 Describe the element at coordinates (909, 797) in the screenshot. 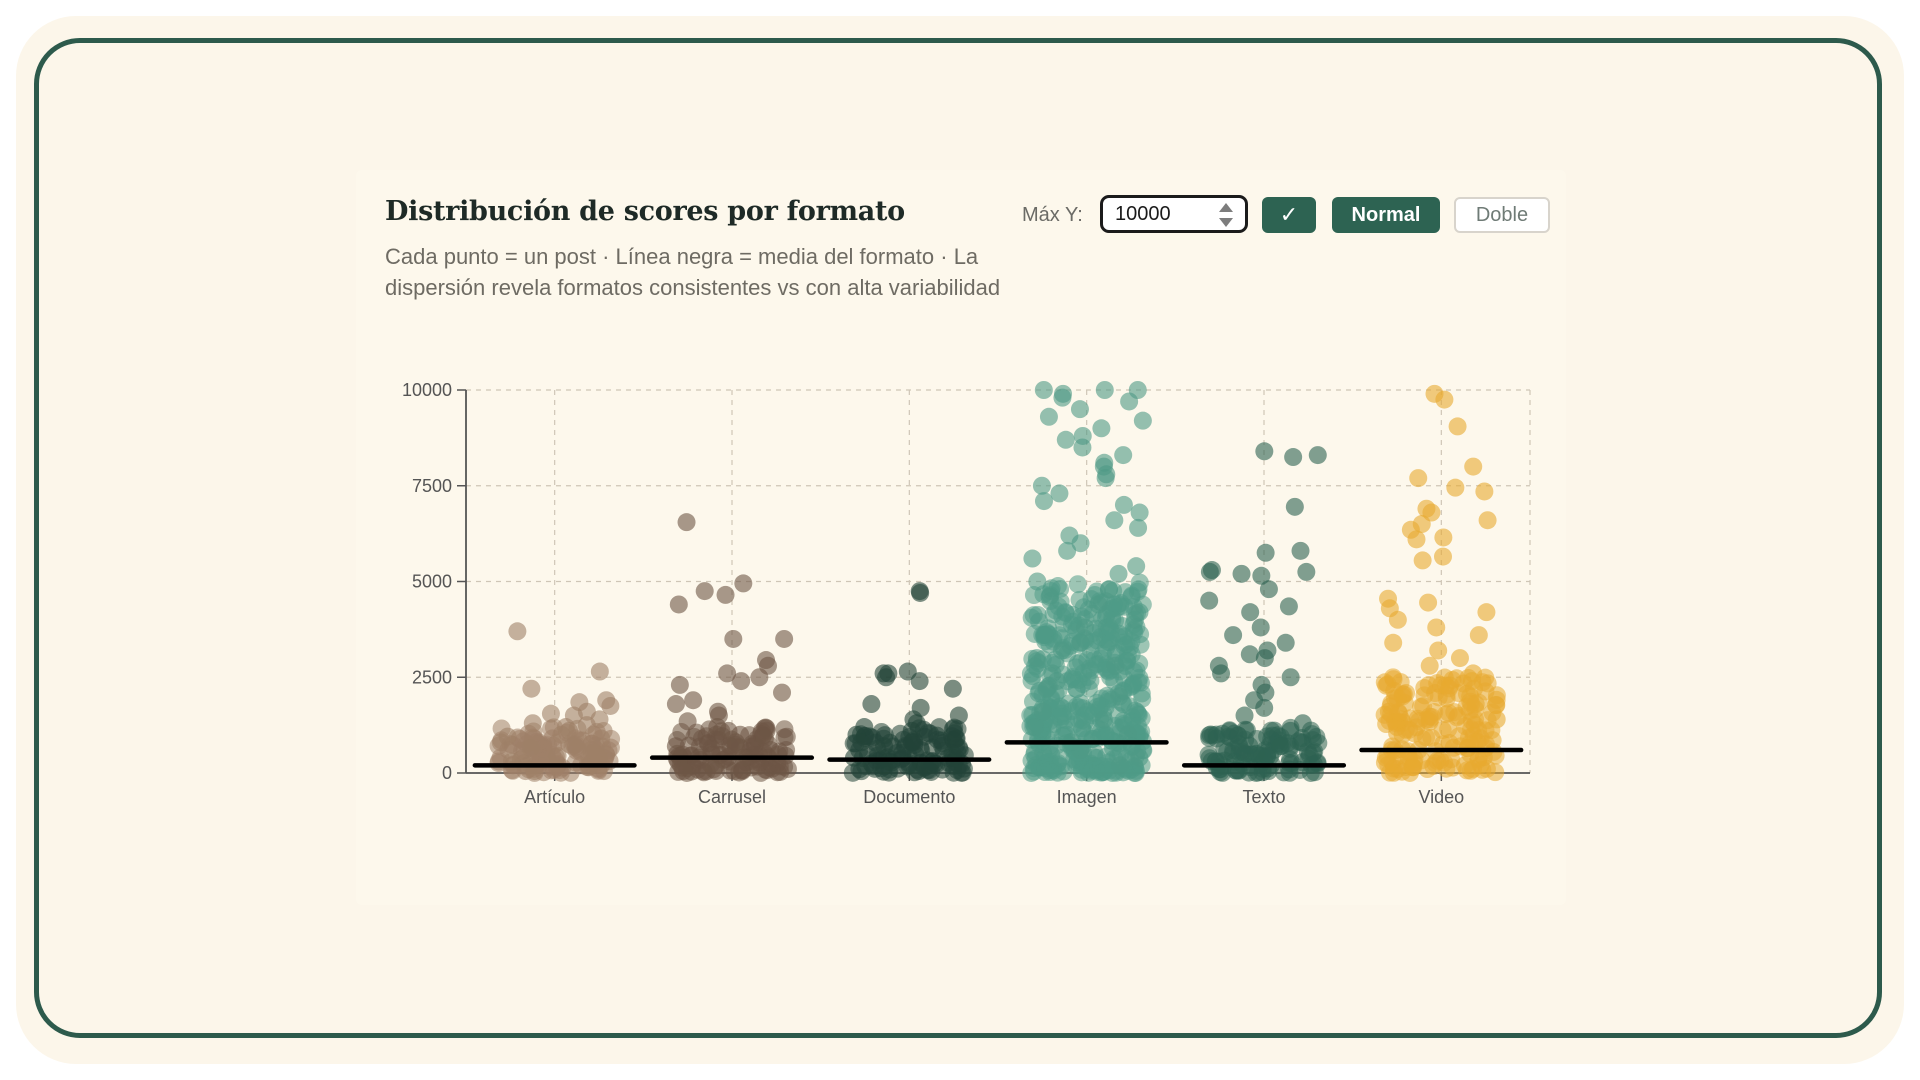

I see `x-tick-label: Documento` at that location.